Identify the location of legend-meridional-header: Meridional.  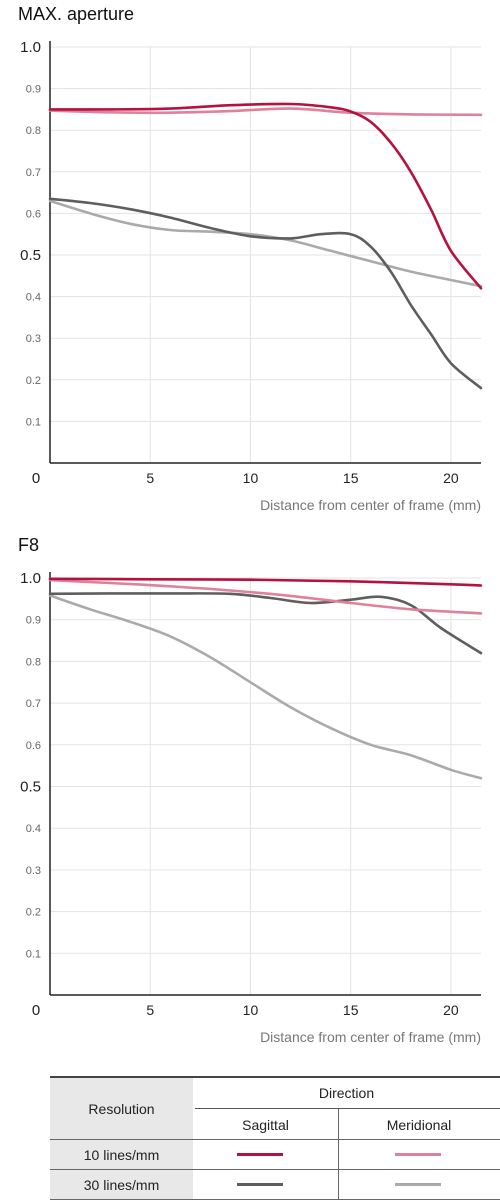
(419, 1124).